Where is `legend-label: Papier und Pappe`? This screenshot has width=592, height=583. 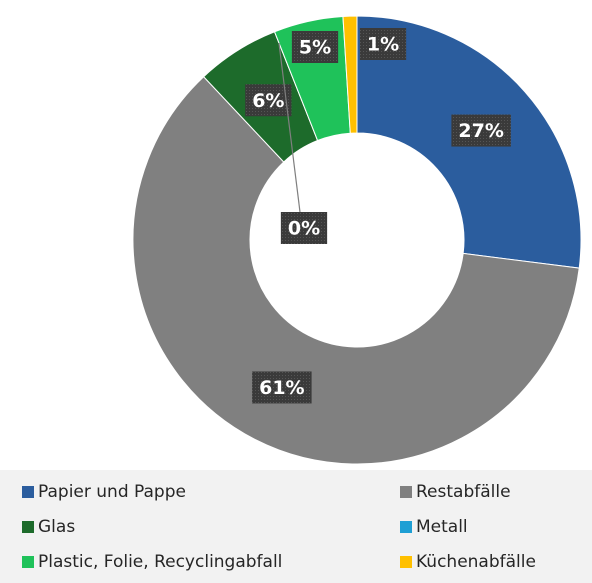
legend-label: Papier und Pappe is located at coordinates (112, 492).